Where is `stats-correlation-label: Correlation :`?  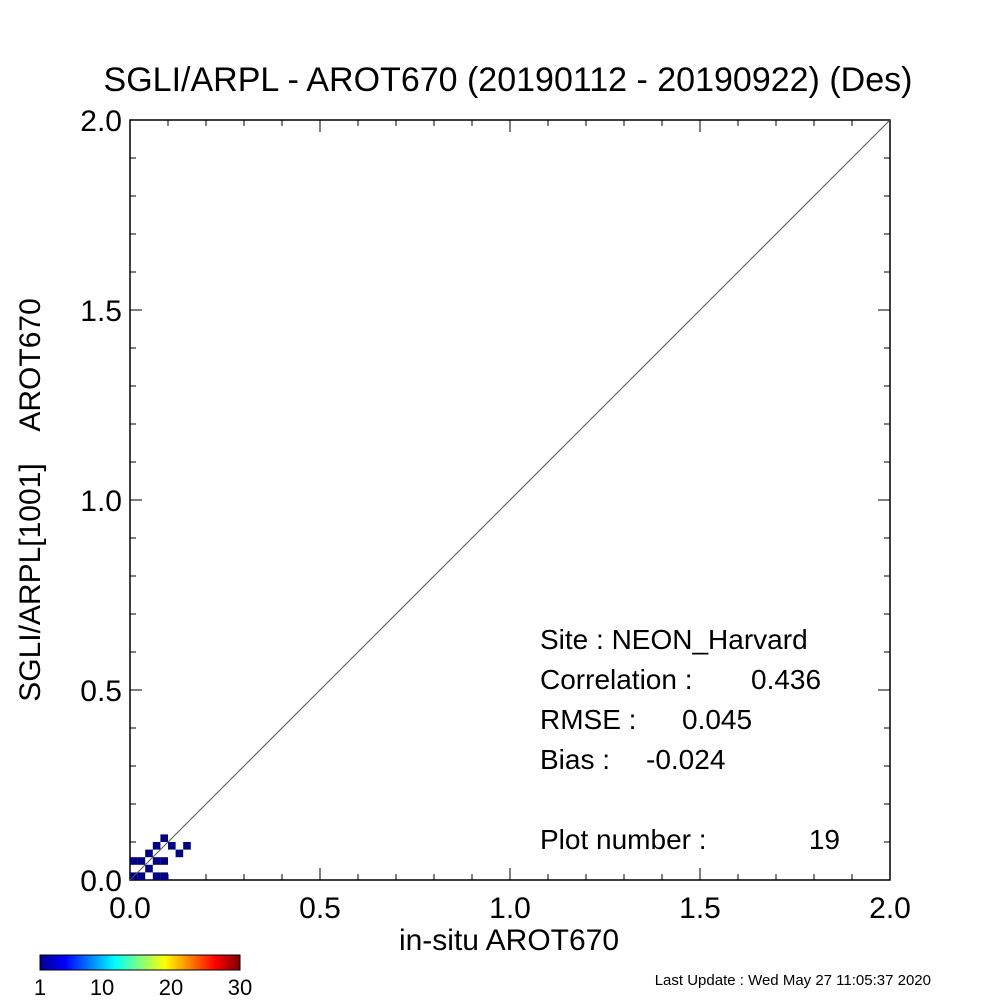 stats-correlation-label: Correlation : is located at coordinates (616, 679).